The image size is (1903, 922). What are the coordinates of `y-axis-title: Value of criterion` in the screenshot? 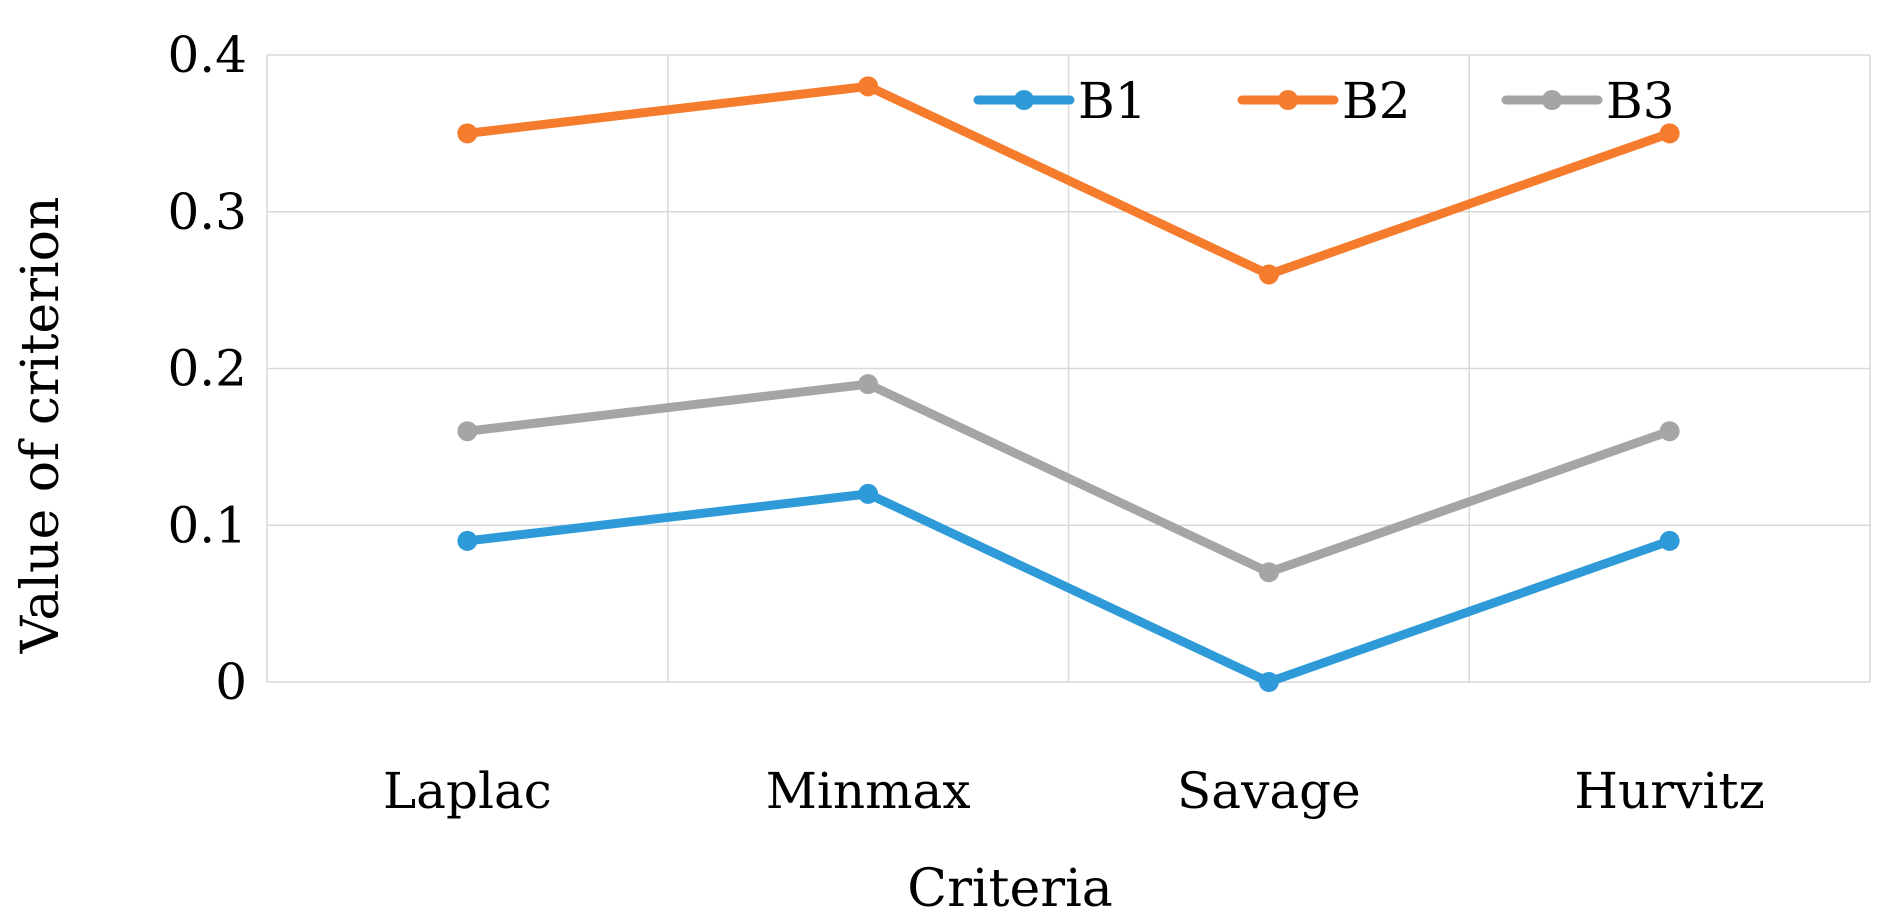 It's located at (41, 426).